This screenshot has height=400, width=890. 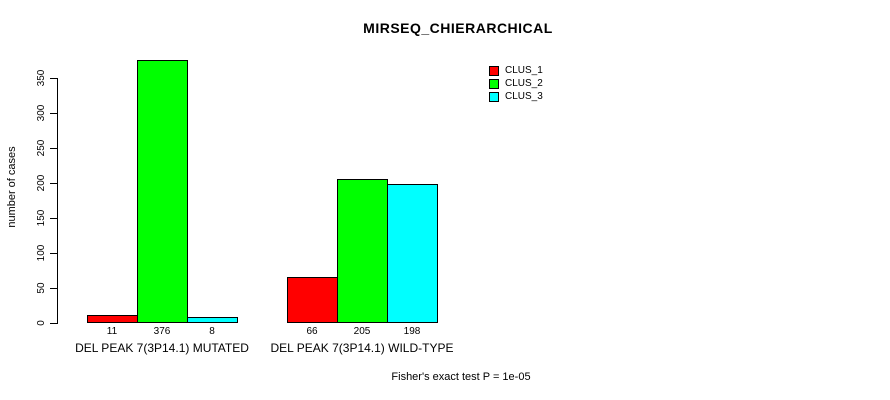 I want to click on y-axis-line, so click(x=57, y=201).